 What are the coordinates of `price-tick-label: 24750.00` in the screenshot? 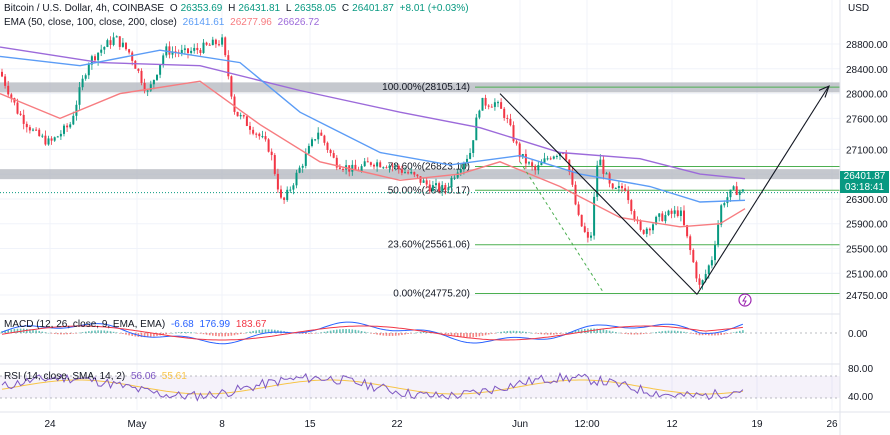 It's located at (867, 296).